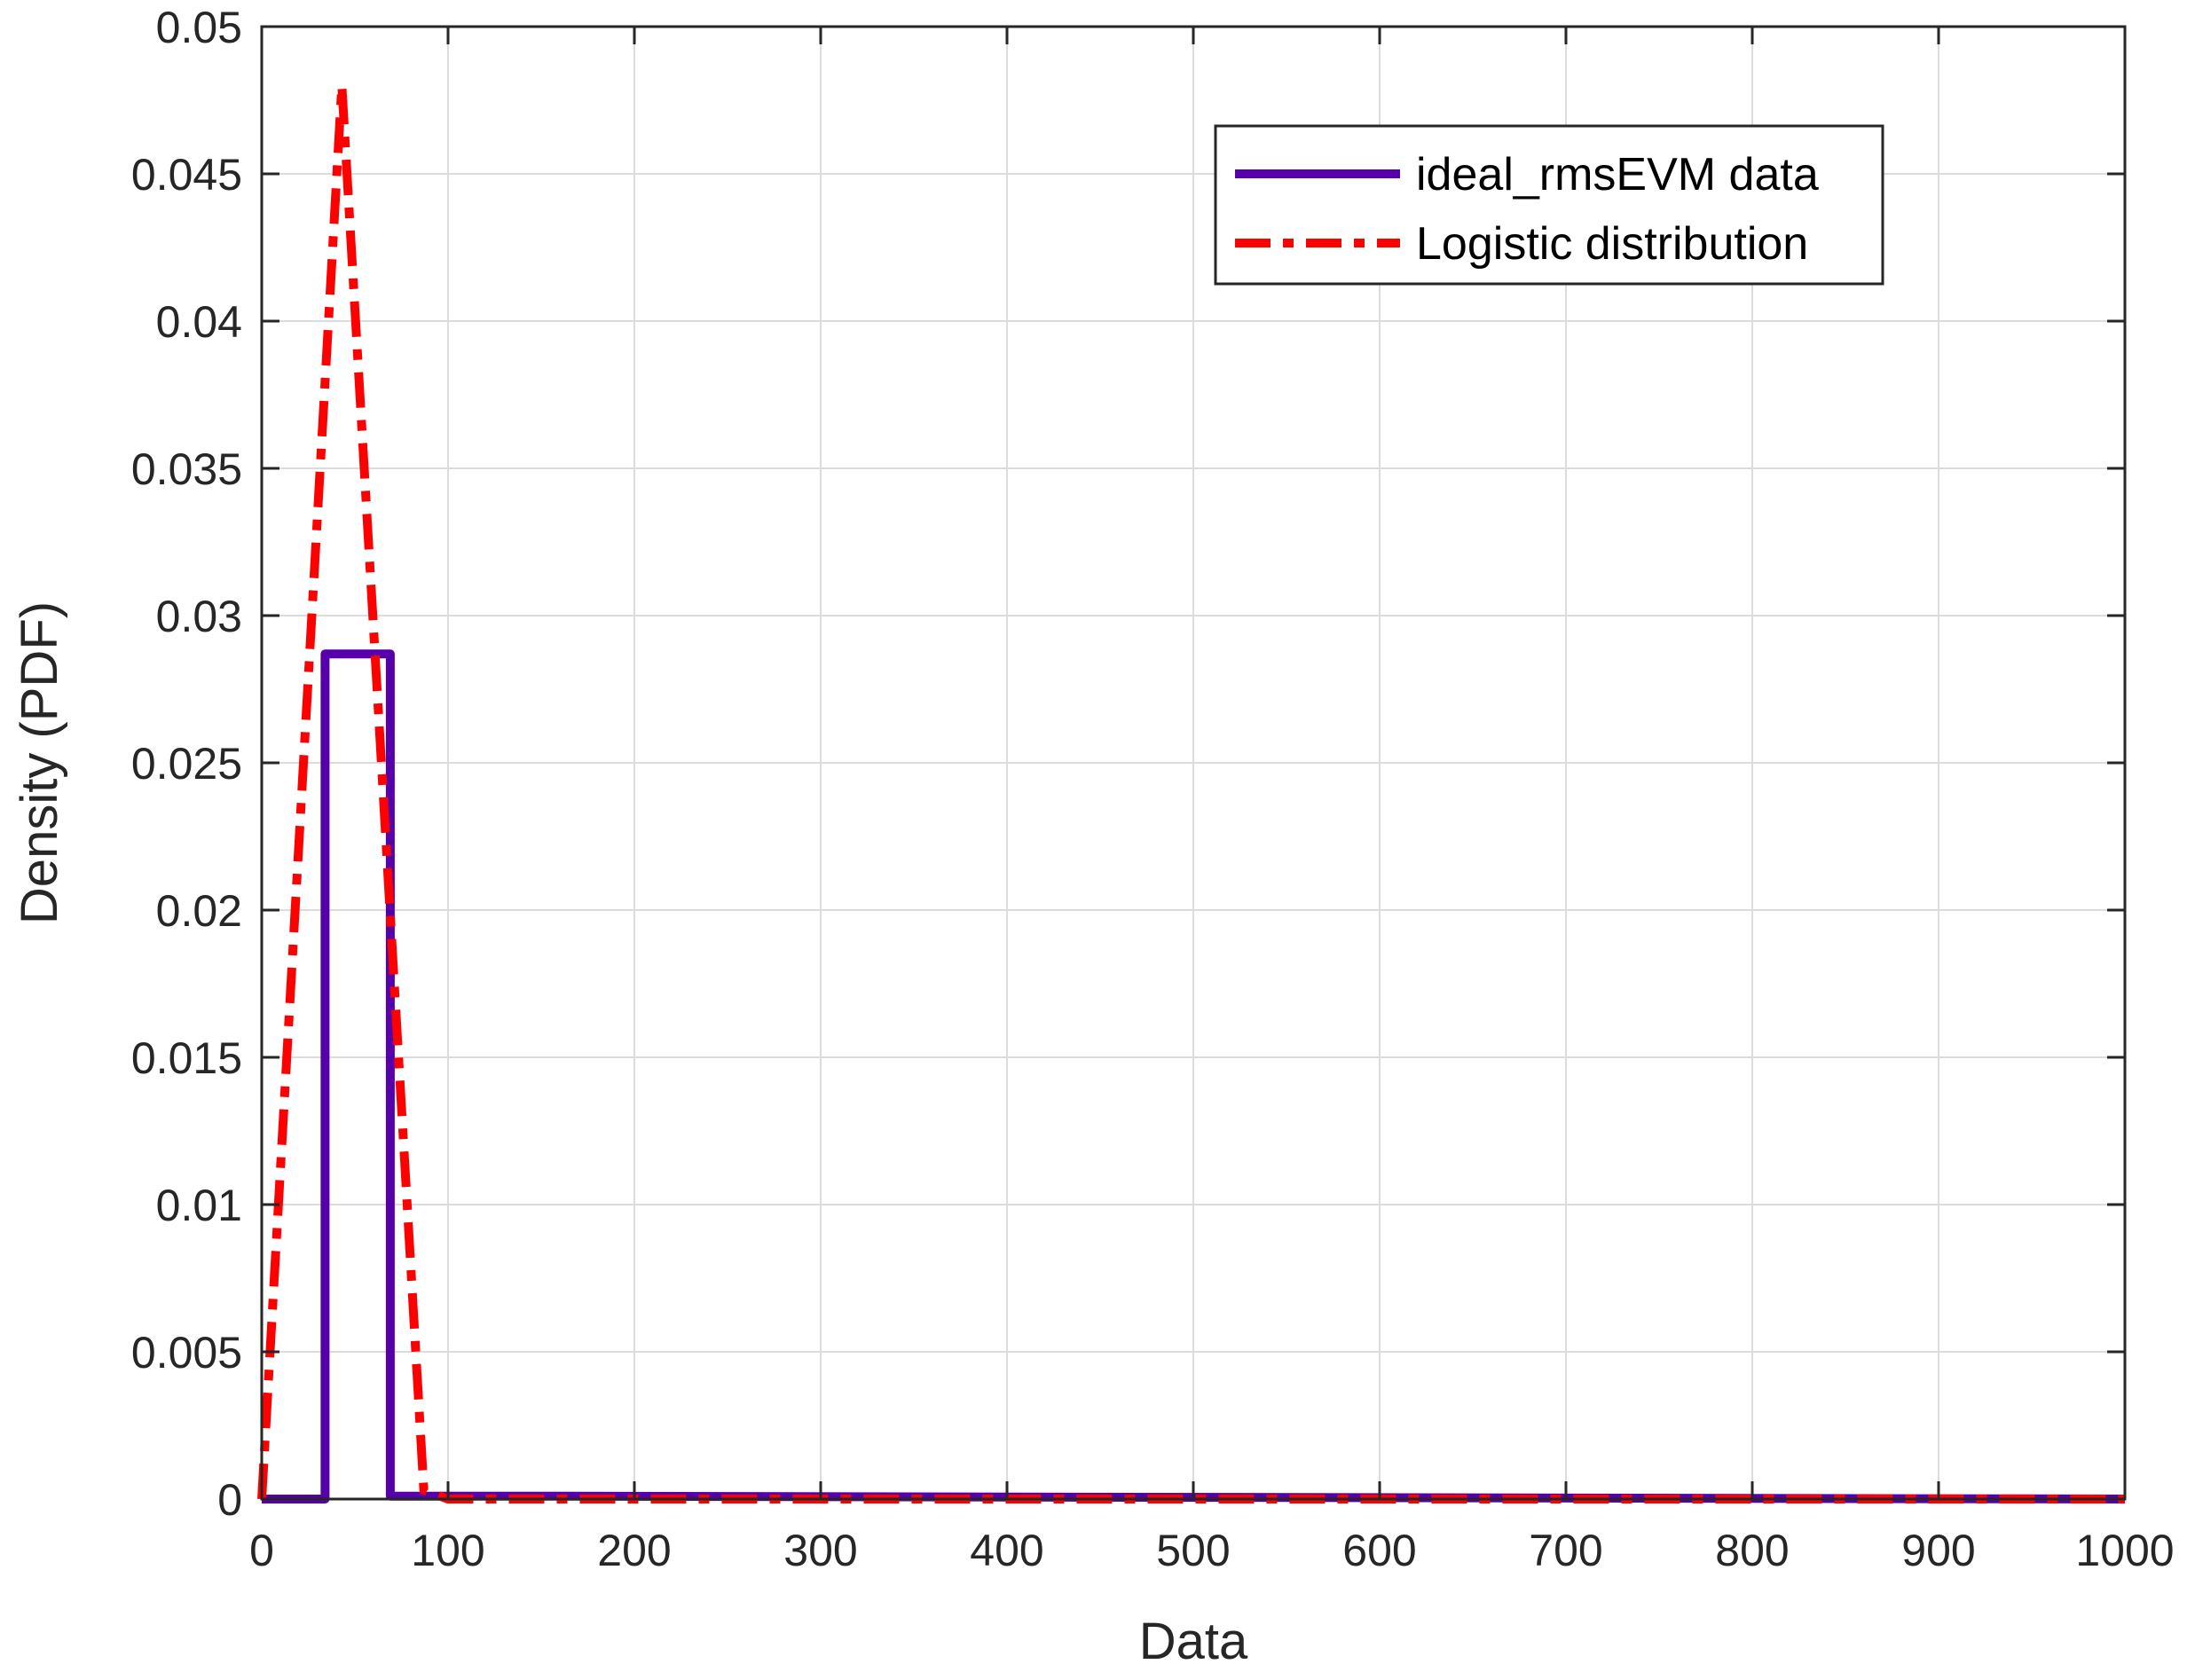  What do you see at coordinates (1006, 1550) in the screenshot?
I see `x-tick-label: 400` at bounding box center [1006, 1550].